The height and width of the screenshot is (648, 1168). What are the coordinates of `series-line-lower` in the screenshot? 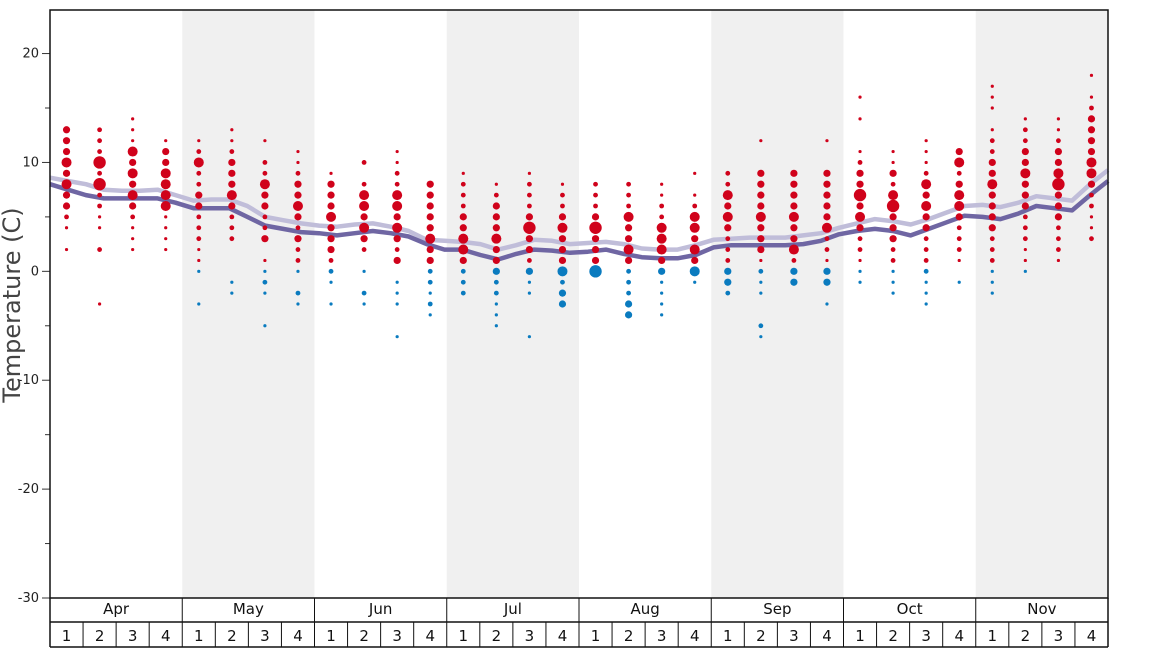 It's located at (579, 220).